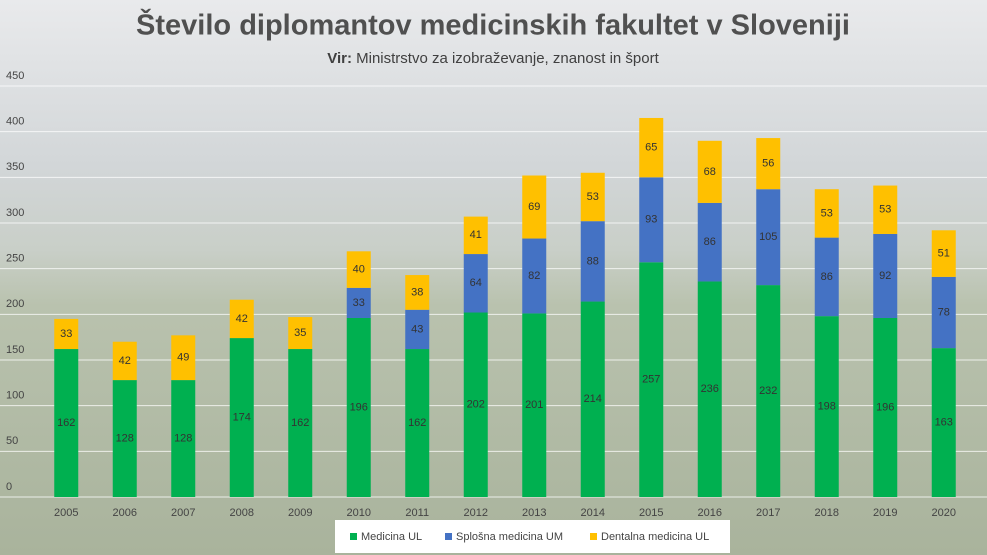  I want to click on data-label: 51, so click(944, 254).